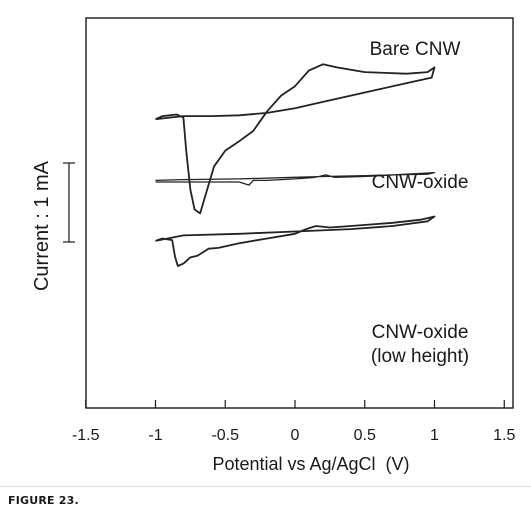 This screenshot has height=521, width=531. Describe the element at coordinates (293, 422) in the screenshot. I see `x-ticks: -1.5 -1 -0.5 0 0.5 1 1.5` at that location.